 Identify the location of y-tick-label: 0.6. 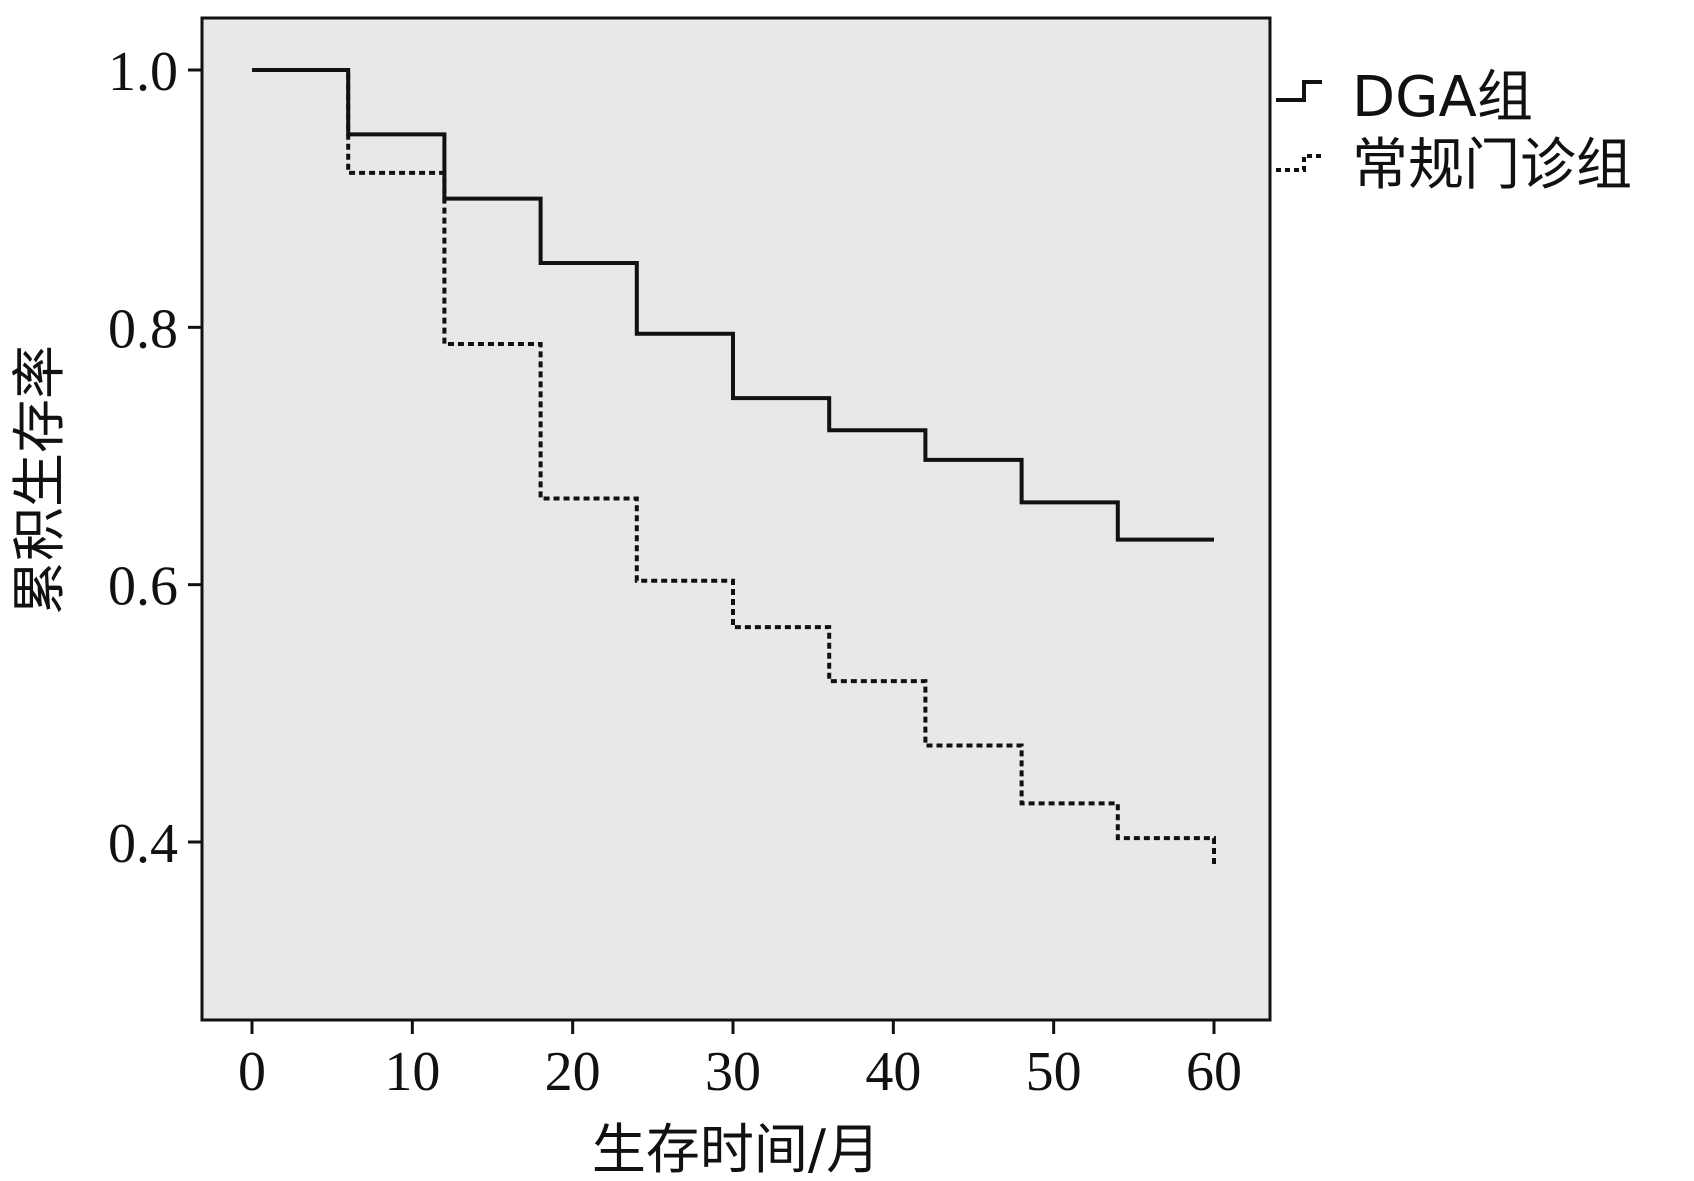
(143, 587).